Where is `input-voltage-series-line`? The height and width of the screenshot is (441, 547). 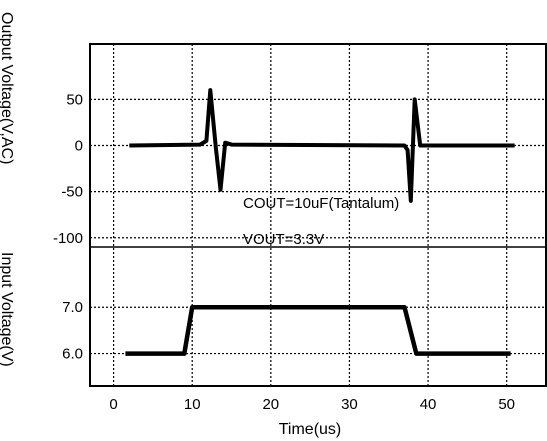 input-voltage-series-line is located at coordinates (318, 330).